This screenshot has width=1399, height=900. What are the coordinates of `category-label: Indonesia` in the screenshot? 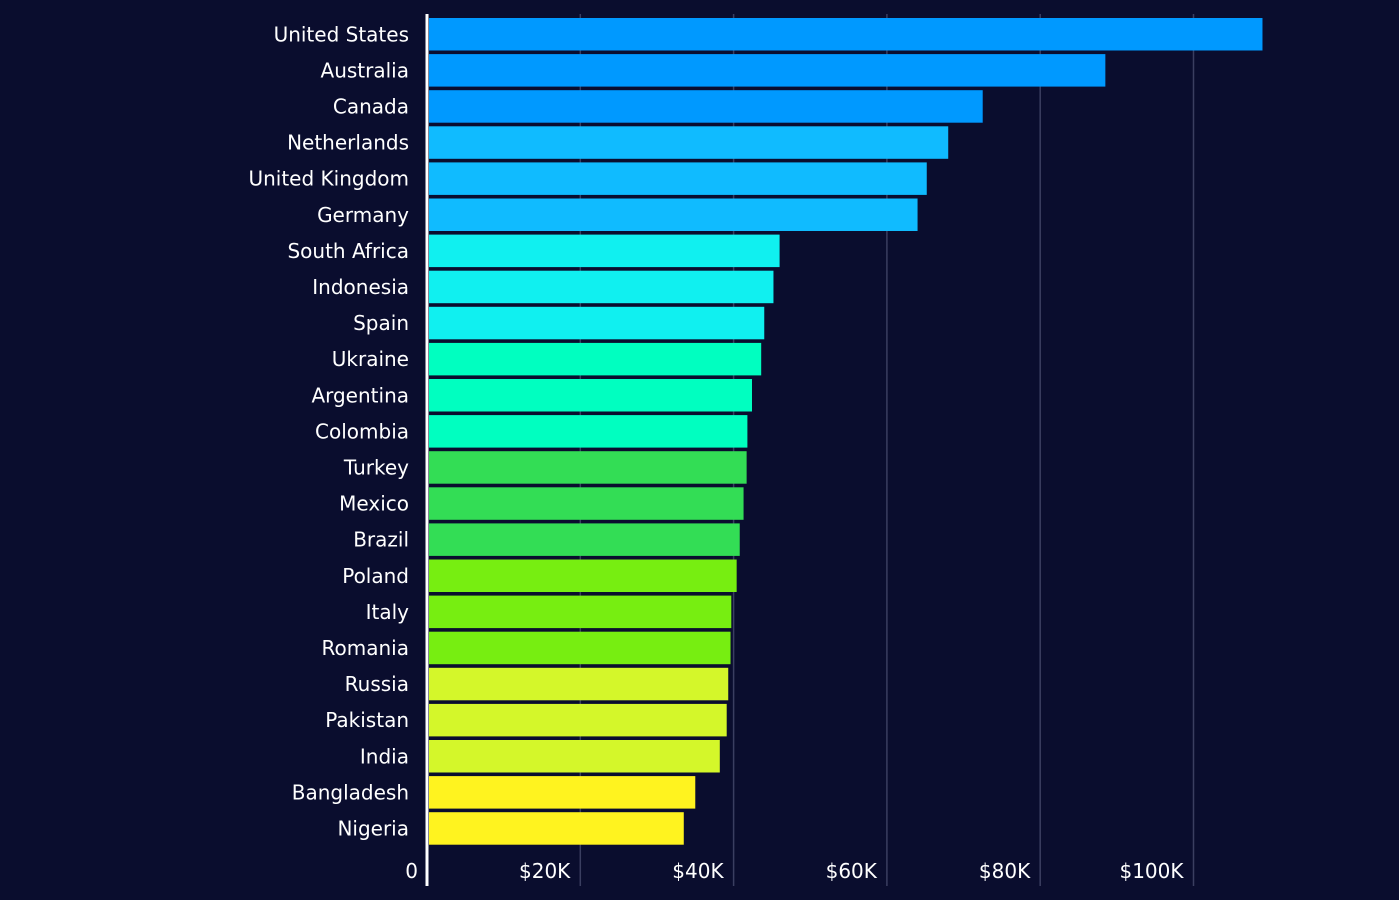 It's located at (360, 287).